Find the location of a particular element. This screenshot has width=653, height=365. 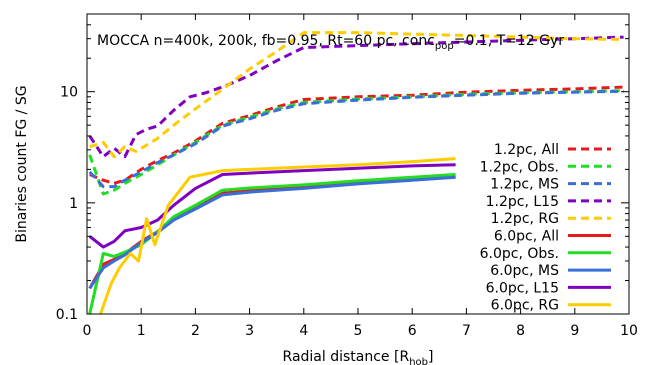

x-tick-label: 0 is located at coordinates (87, 331).